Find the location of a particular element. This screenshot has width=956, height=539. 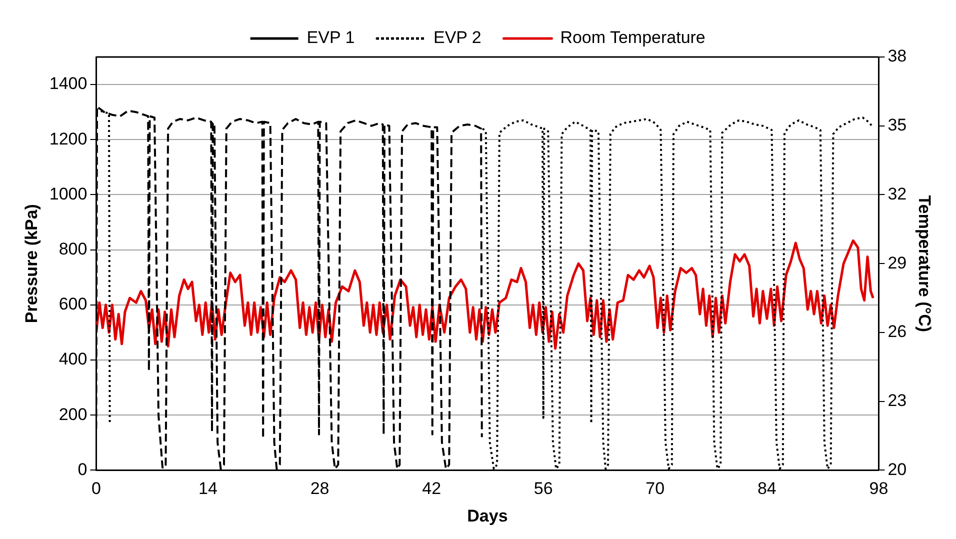

legend-label: Room Temperature is located at coordinates (633, 38).